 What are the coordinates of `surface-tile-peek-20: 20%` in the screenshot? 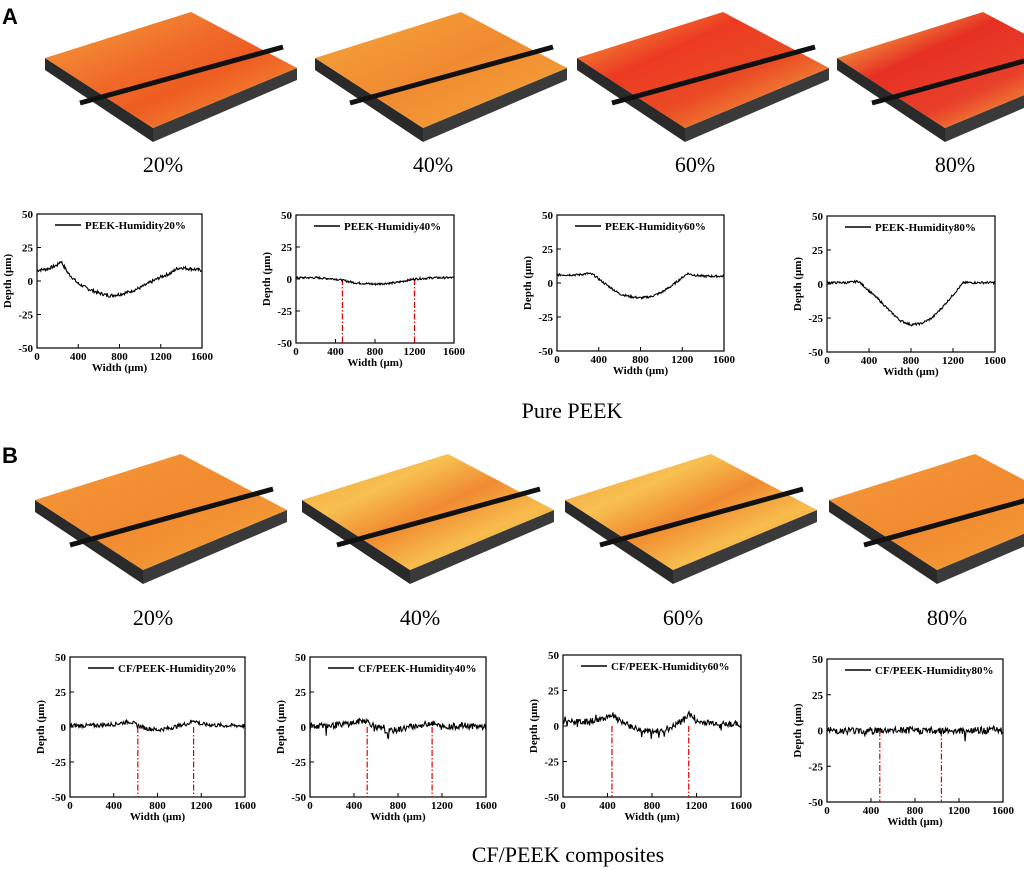 It's located at (171, 94).